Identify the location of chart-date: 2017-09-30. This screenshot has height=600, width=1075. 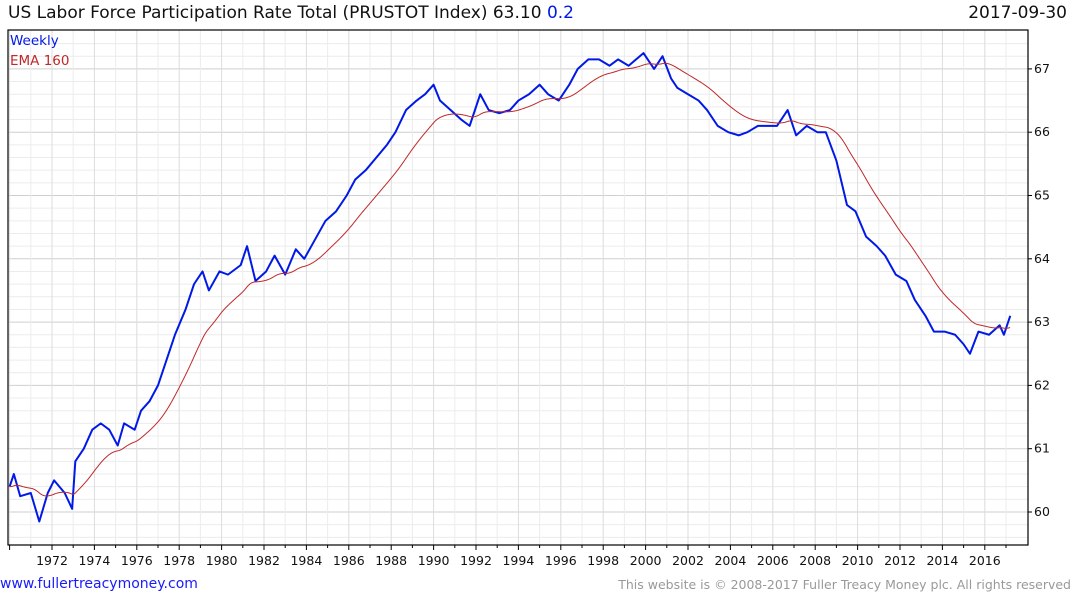
(1017, 13).